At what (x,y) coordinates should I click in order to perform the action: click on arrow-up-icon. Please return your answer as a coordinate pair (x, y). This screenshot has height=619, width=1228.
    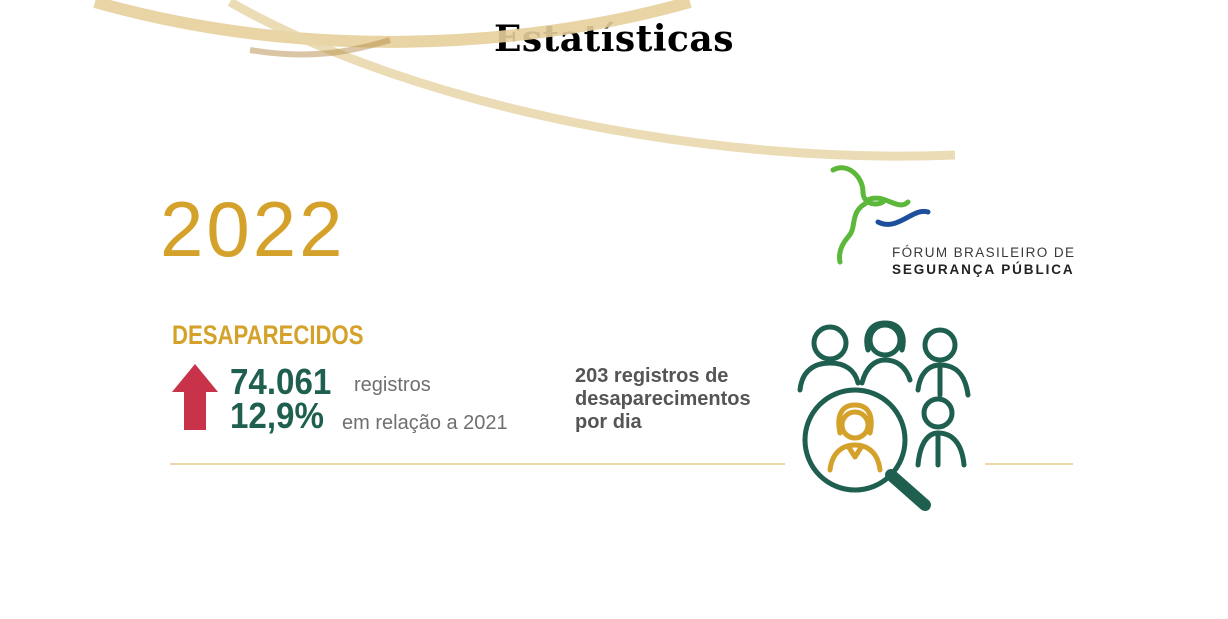
    Looking at the image, I should click on (195, 397).